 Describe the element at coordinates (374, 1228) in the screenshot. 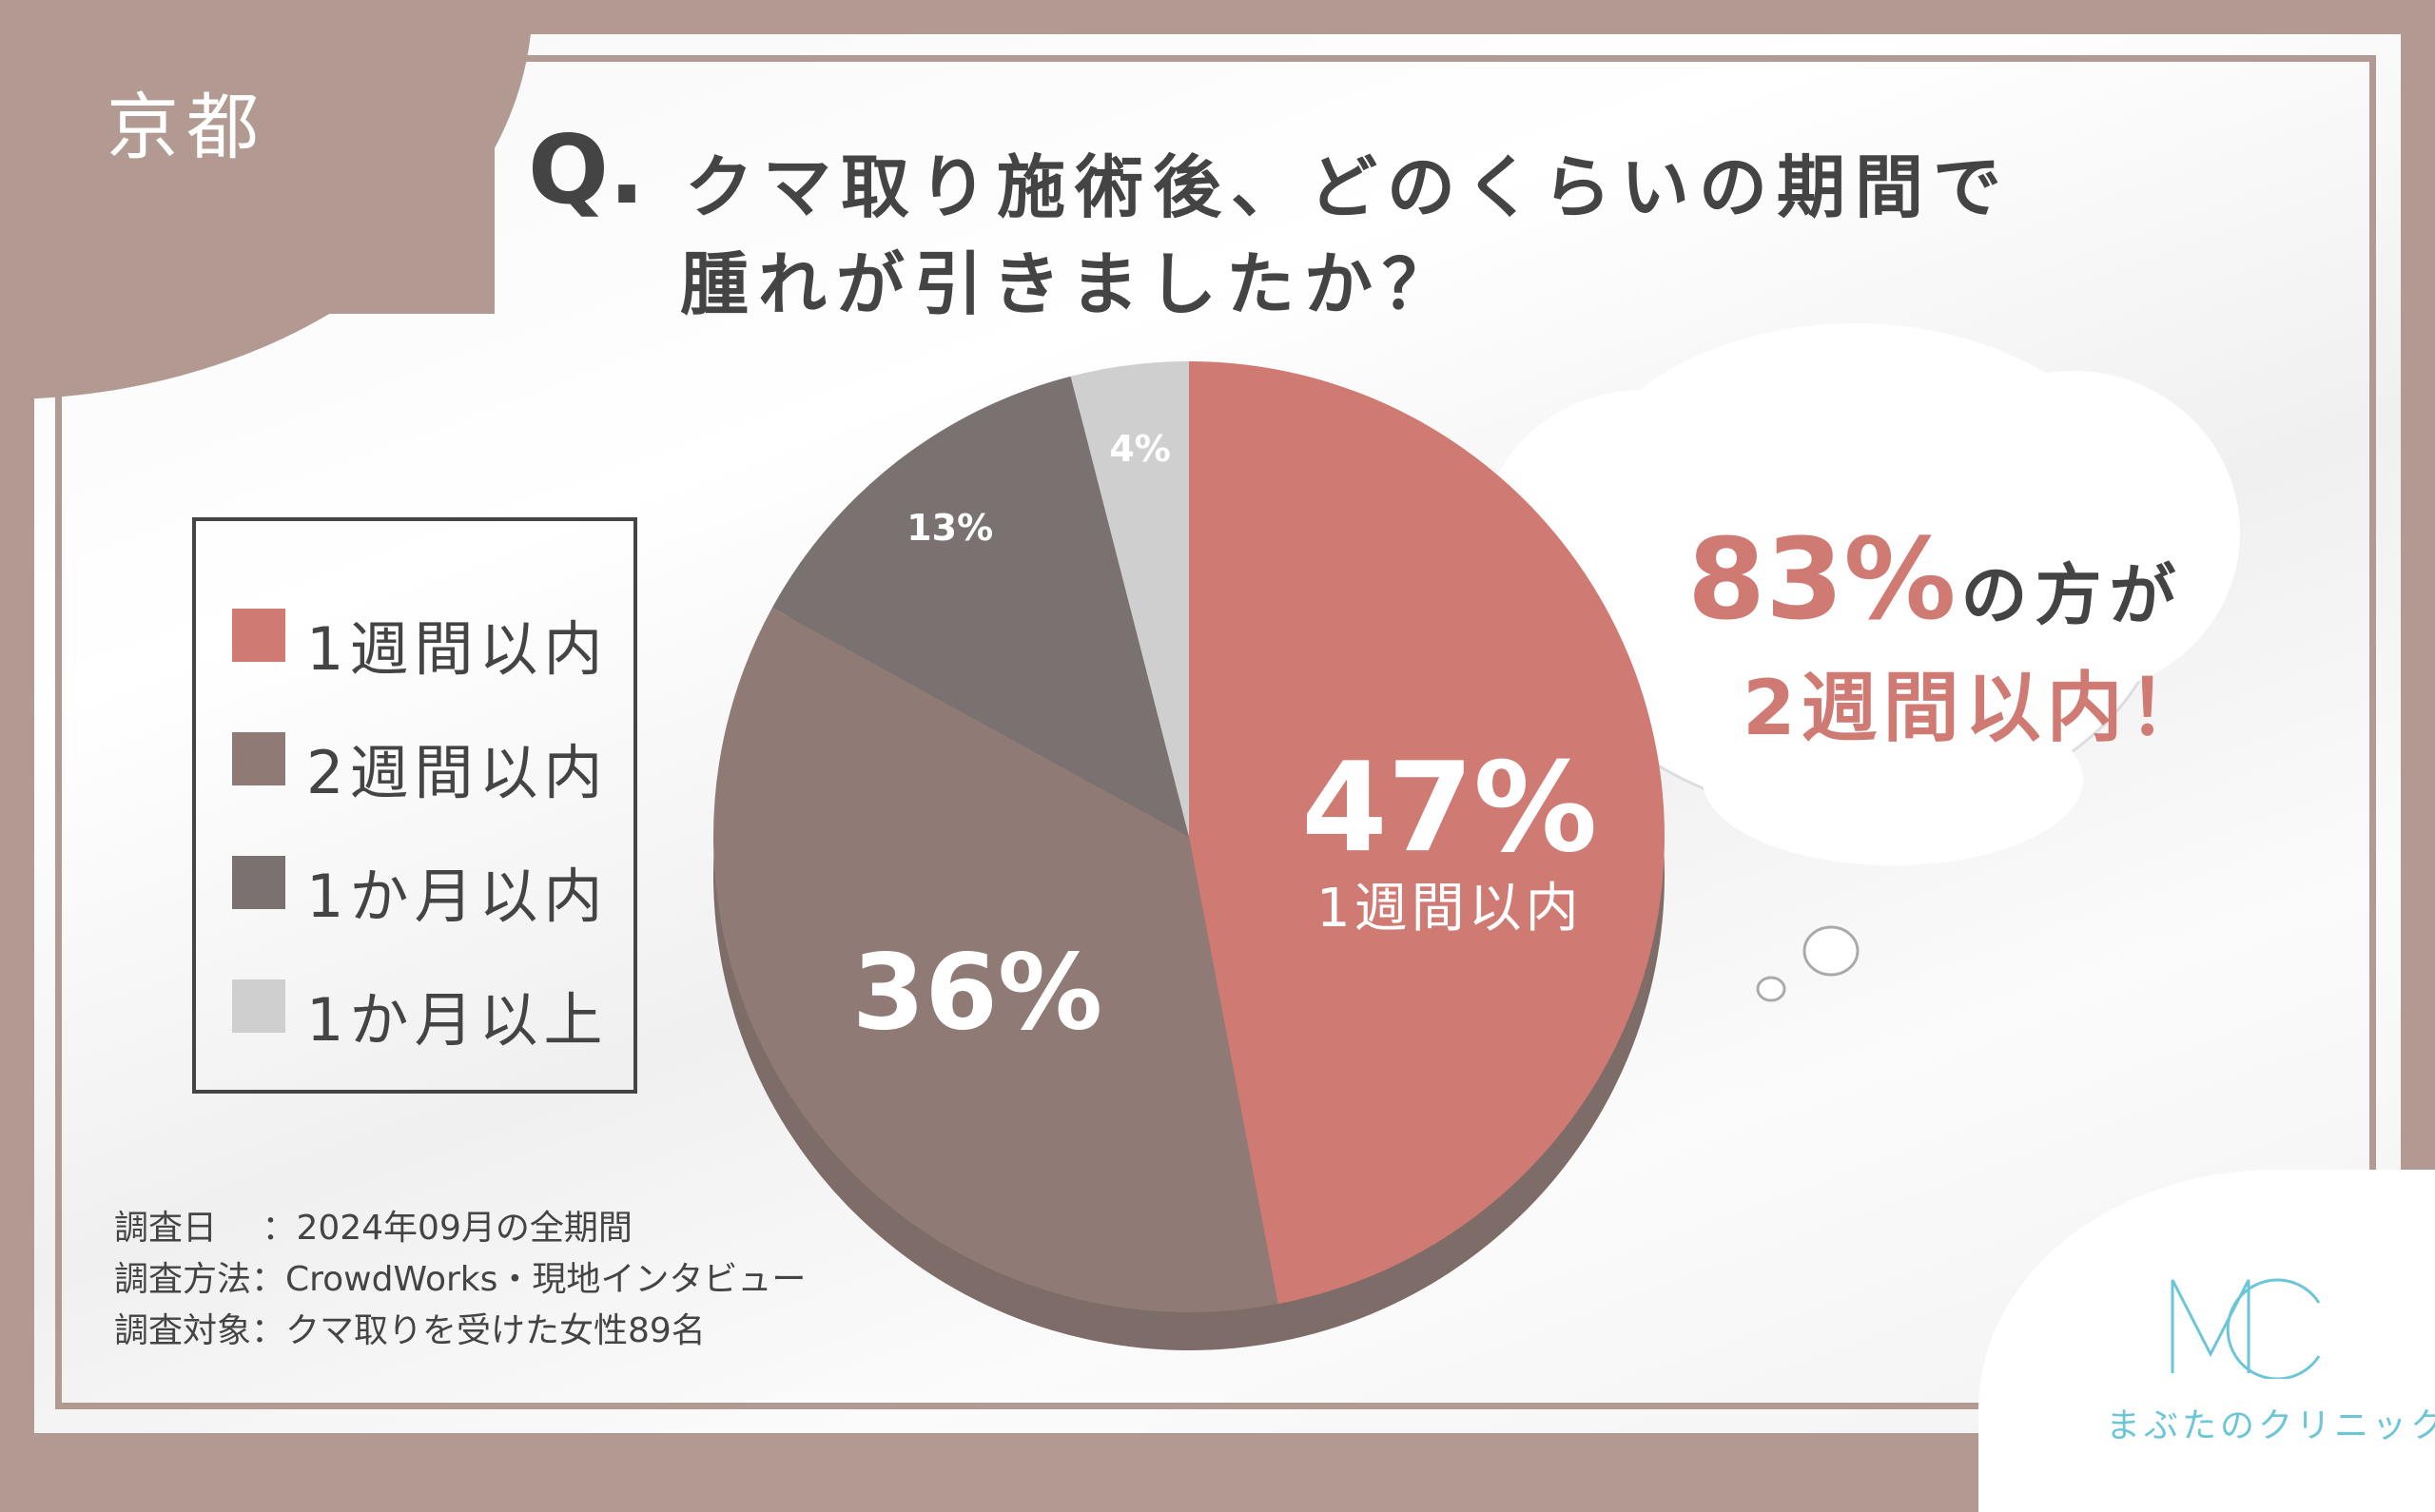

I see `survey-date: 調査日 ：2024年09月の全期間` at that location.